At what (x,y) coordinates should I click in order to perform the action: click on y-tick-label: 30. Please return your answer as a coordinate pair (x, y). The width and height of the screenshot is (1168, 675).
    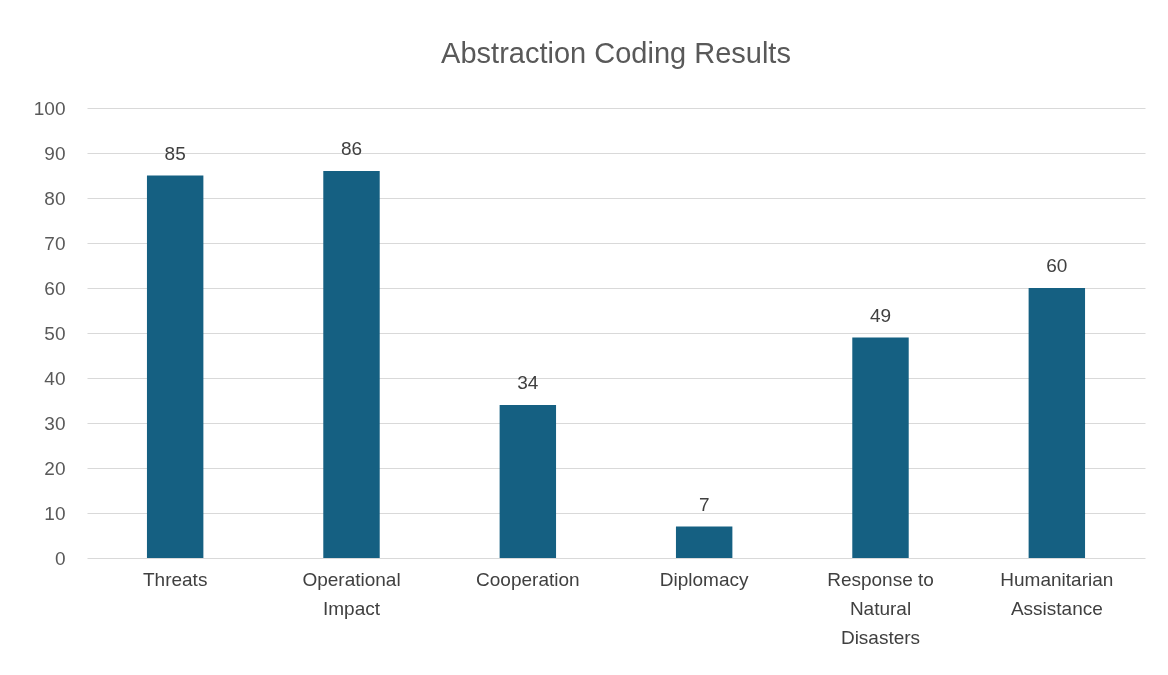
    Looking at the image, I should click on (55, 423).